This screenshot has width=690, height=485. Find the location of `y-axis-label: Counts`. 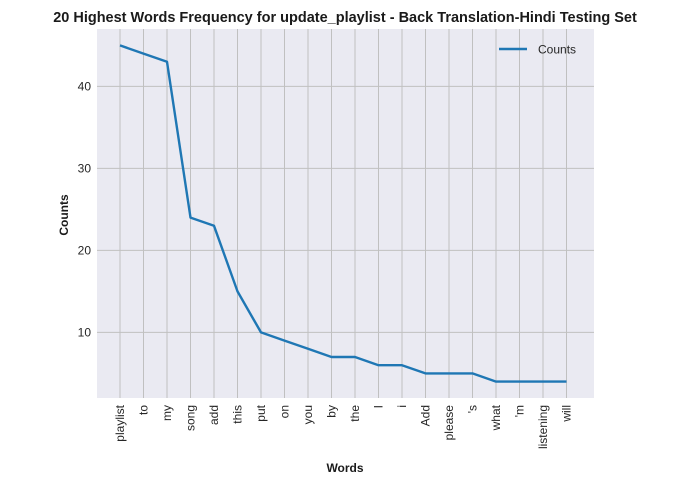

y-axis-label: Counts is located at coordinates (64, 215).